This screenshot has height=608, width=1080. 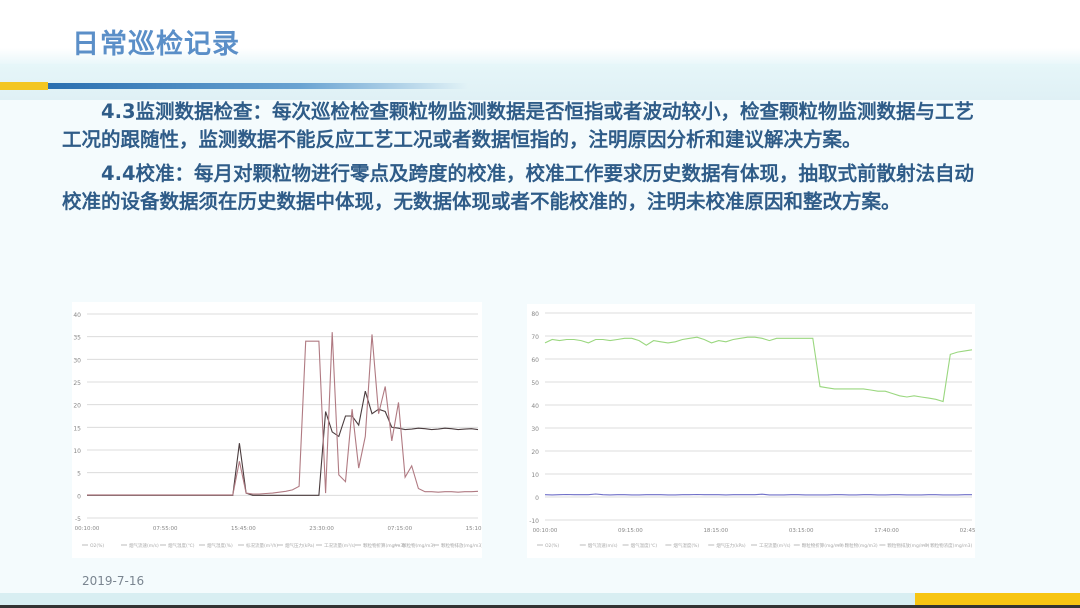 What do you see at coordinates (262, 545) in the screenshot?
I see `legend-entry: 标况流量(m³/h)` at bounding box center [262, 545].